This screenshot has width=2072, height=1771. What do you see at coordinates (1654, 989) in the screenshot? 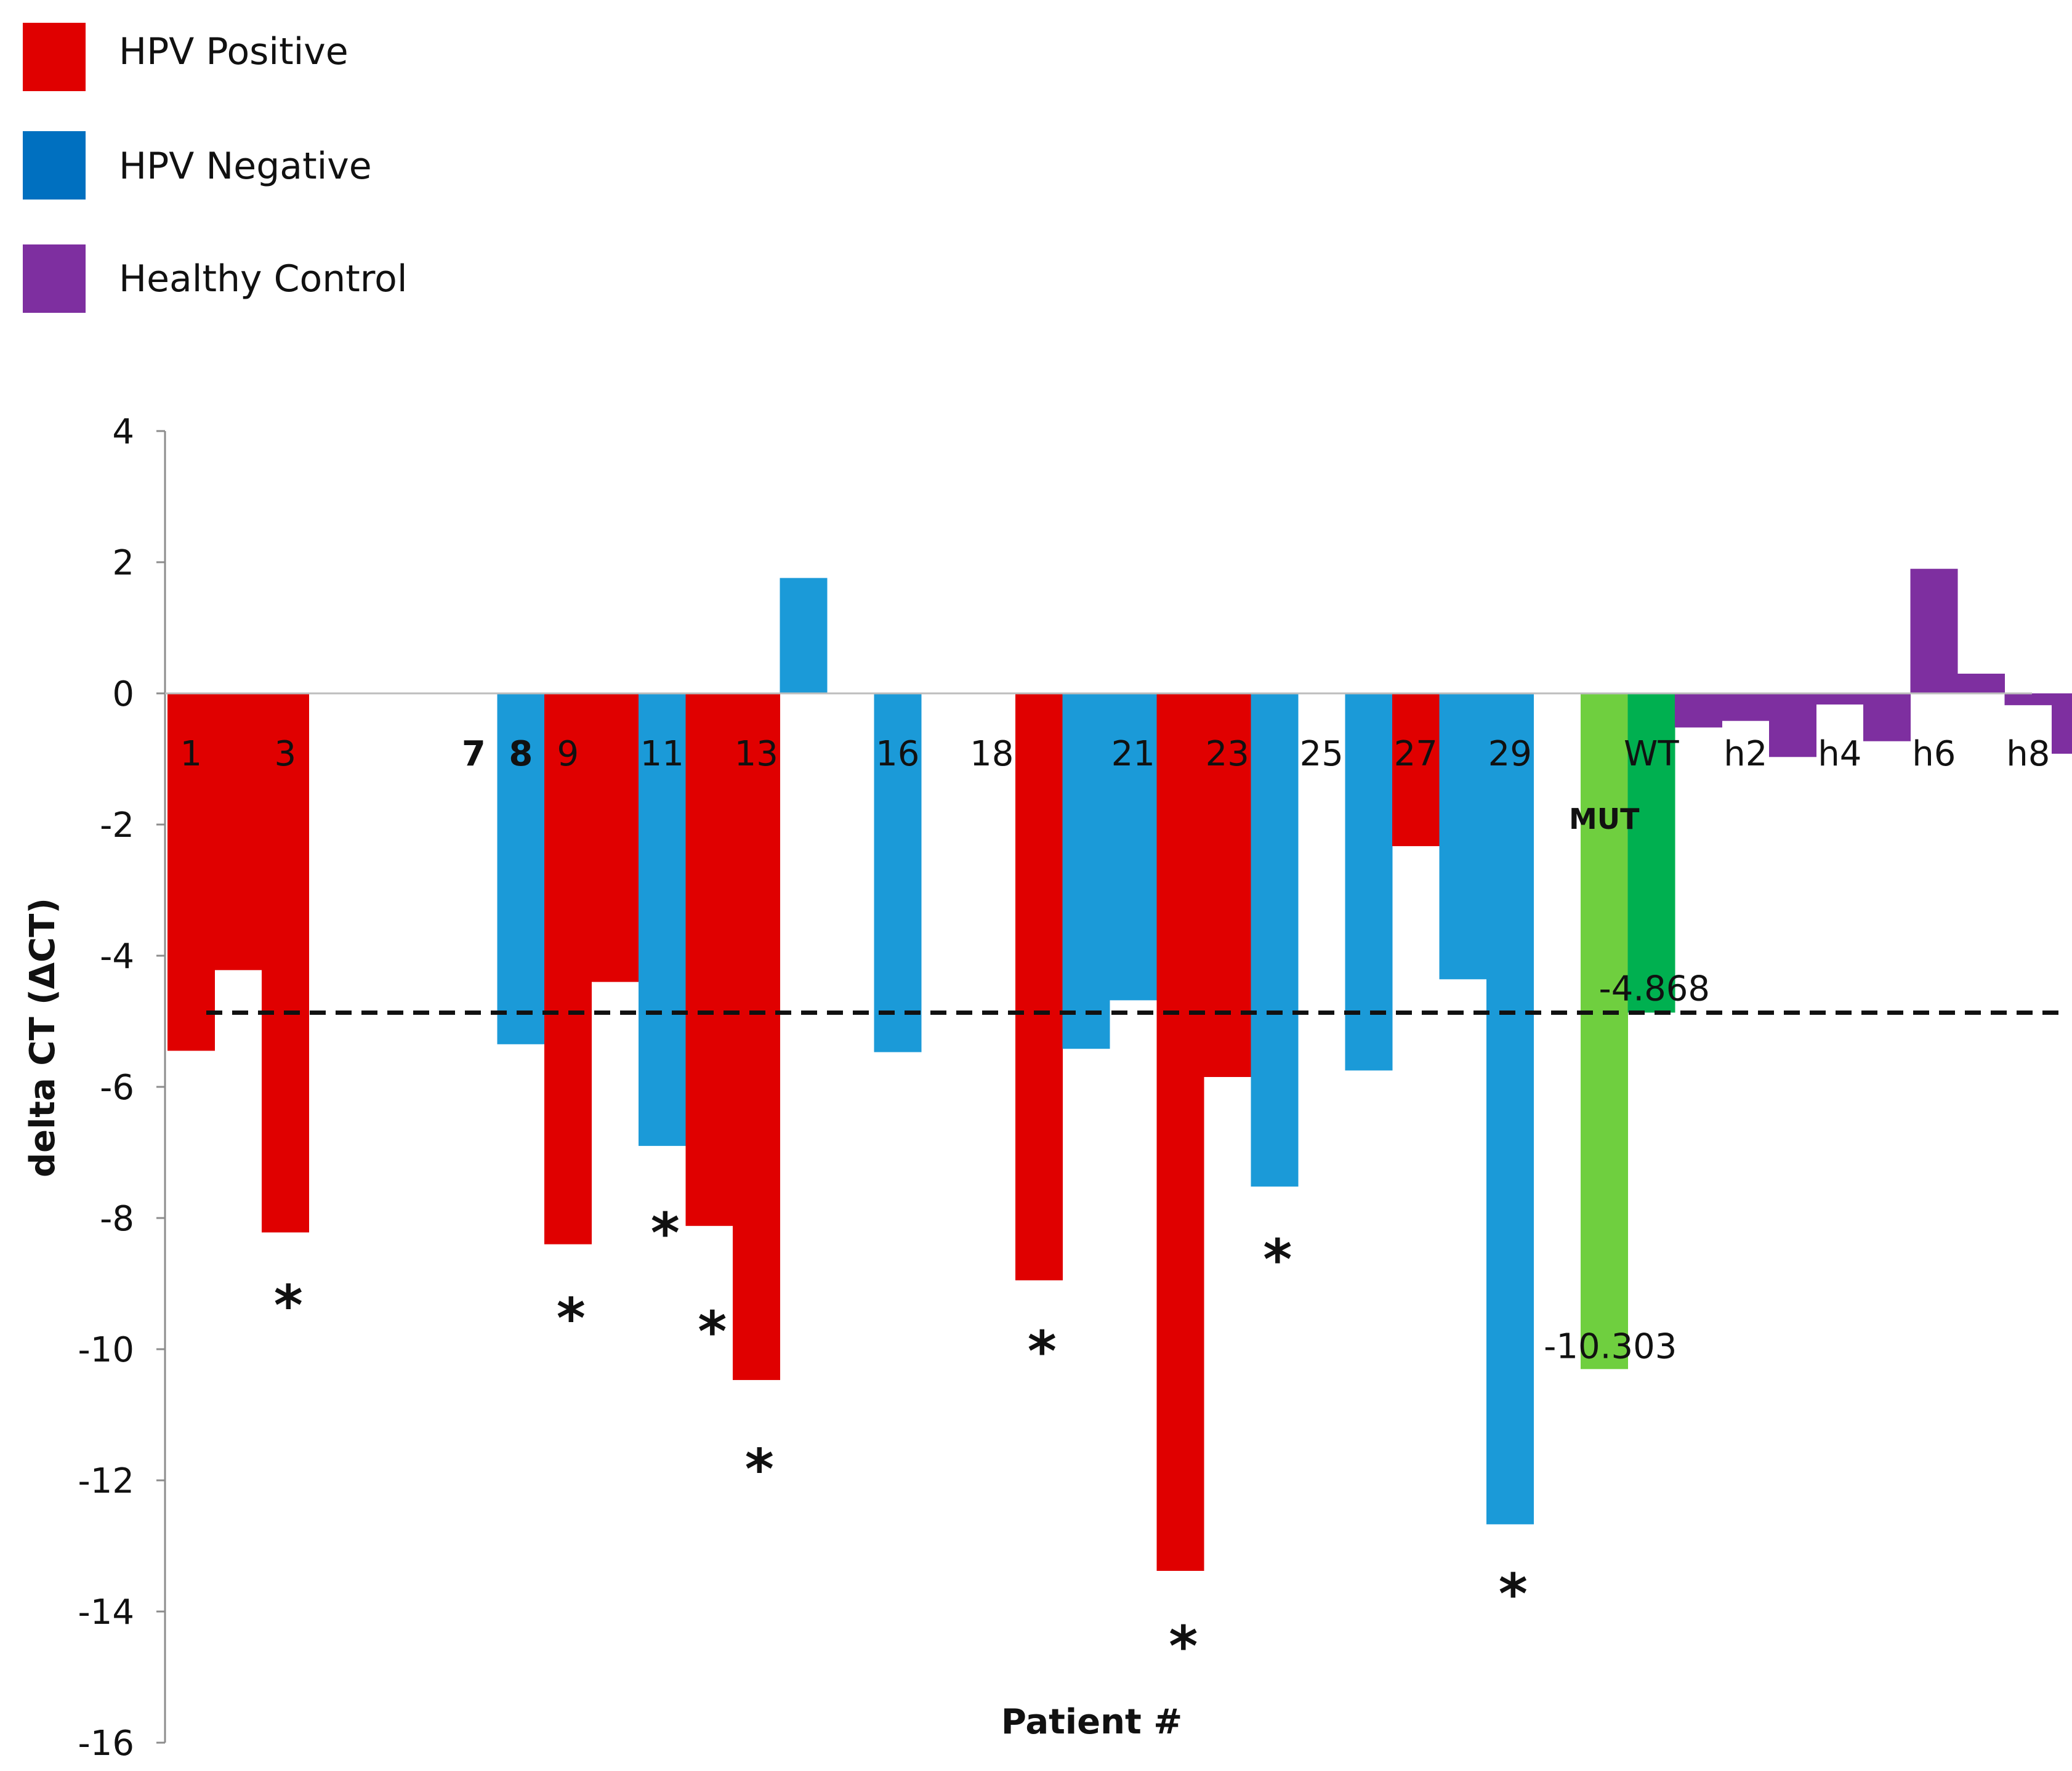
I see `threshold-value-label: -4.868` at bounding box center [1654, 989].